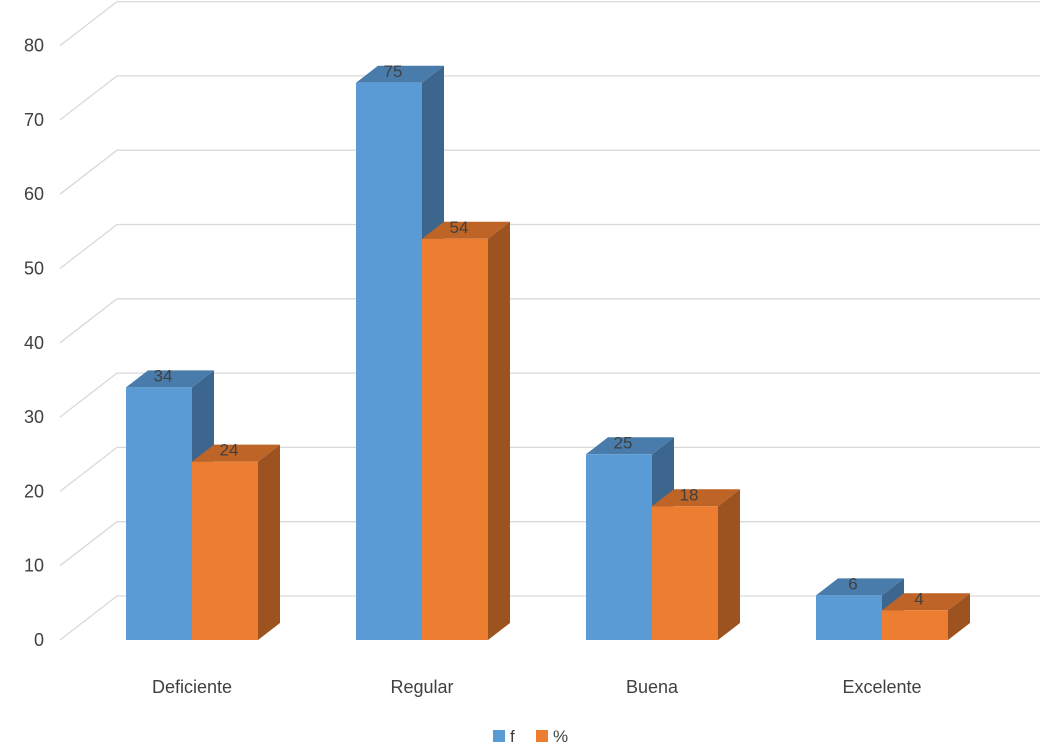 The width and height of the screenshot is (1040, 754). Describe the element at coordinates (881, 687) in the screenshot. I see `category-label: Excelente` at that location.